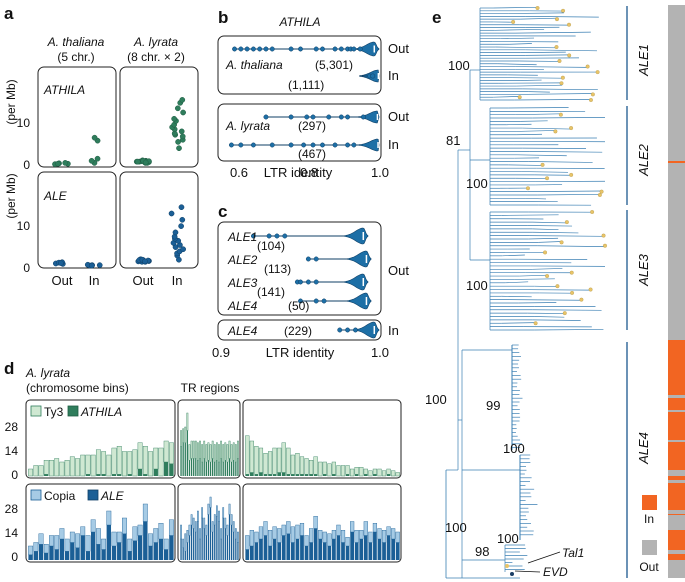 This screenshot has width=685, height=582. What do you see at coordinates (26, 165) in the screenshot?
I see `panel-a-ytick-top-0: 0` at bounding box center [26, 165].